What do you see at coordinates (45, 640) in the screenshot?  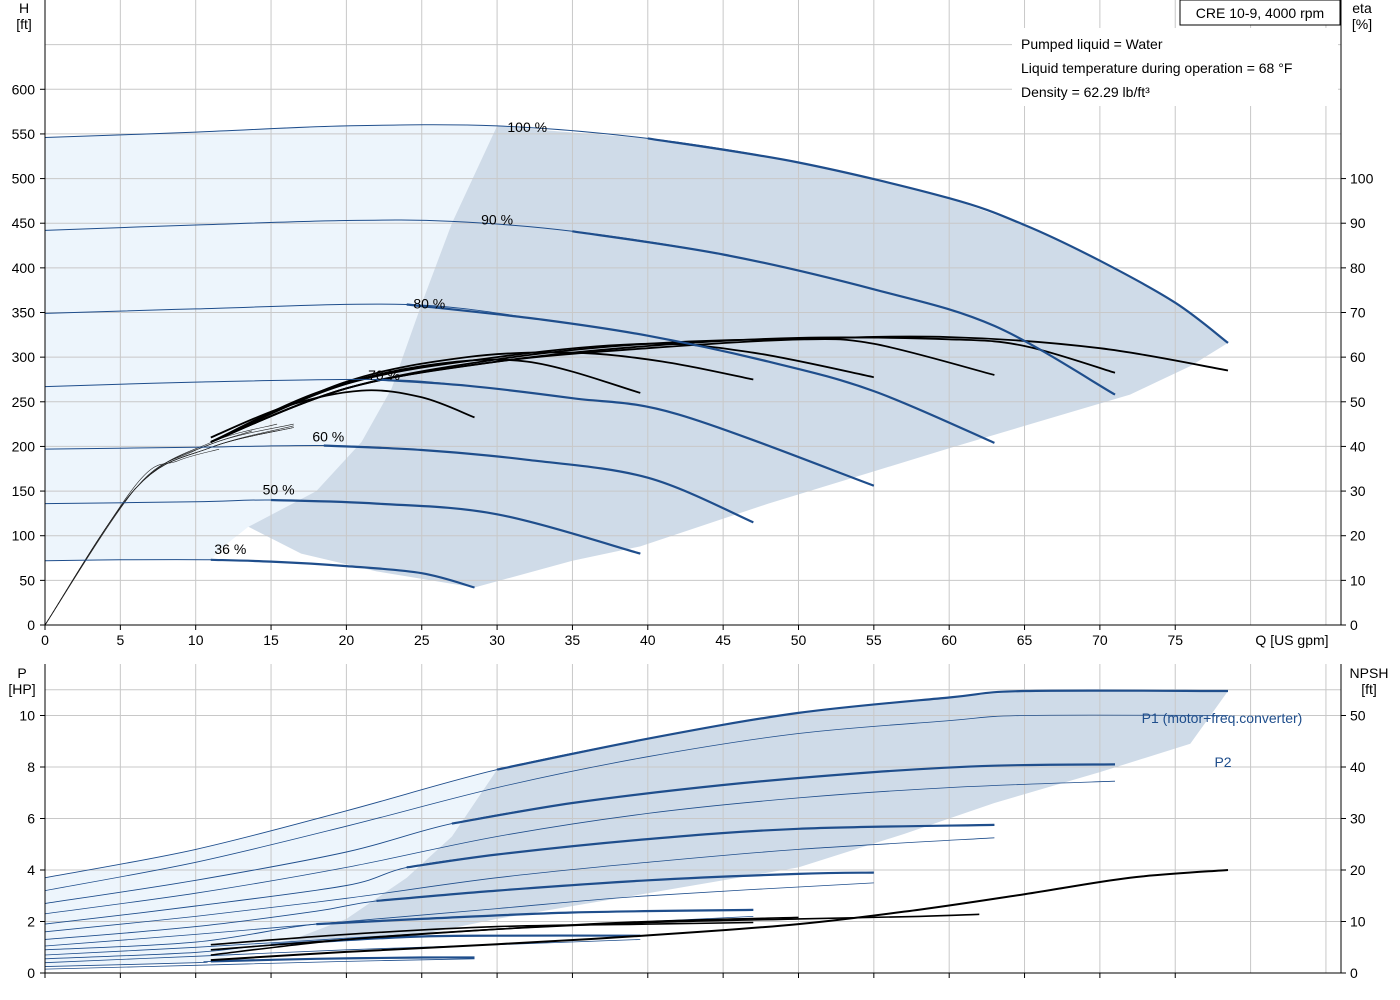 I see `x-tick-label: 0` at bounding box center [45, 640].